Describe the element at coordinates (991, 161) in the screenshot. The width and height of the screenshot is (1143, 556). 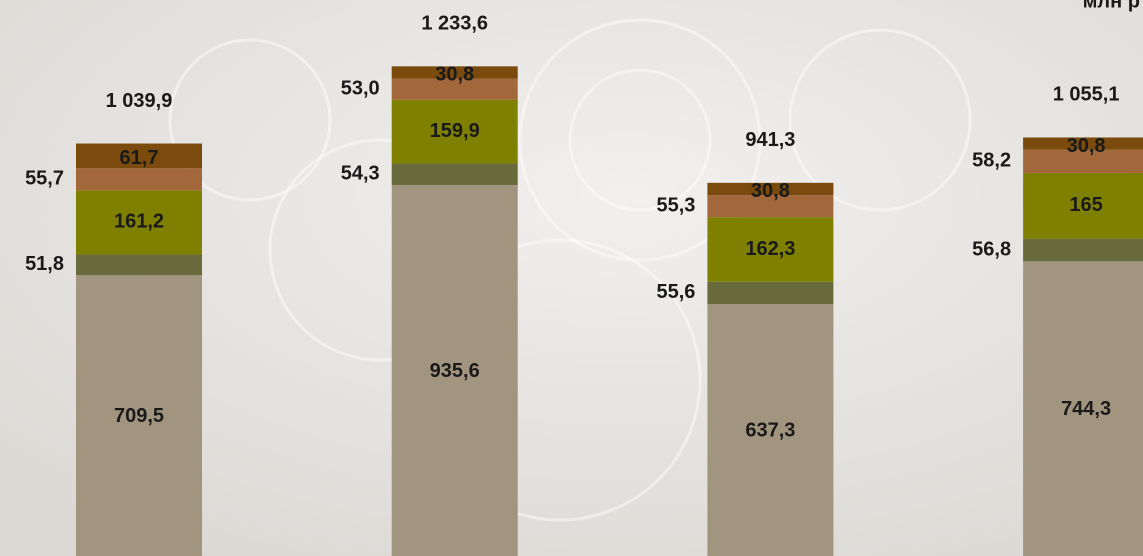
I see `data-label: 58,2` at that location.